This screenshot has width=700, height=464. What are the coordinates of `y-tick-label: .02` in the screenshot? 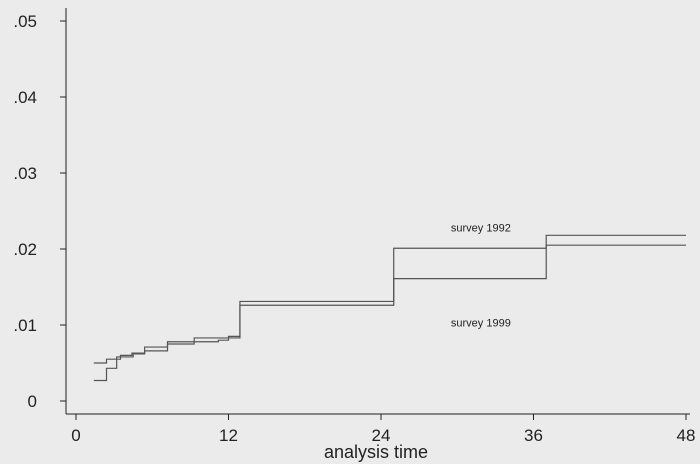 It's located at (25, 249).